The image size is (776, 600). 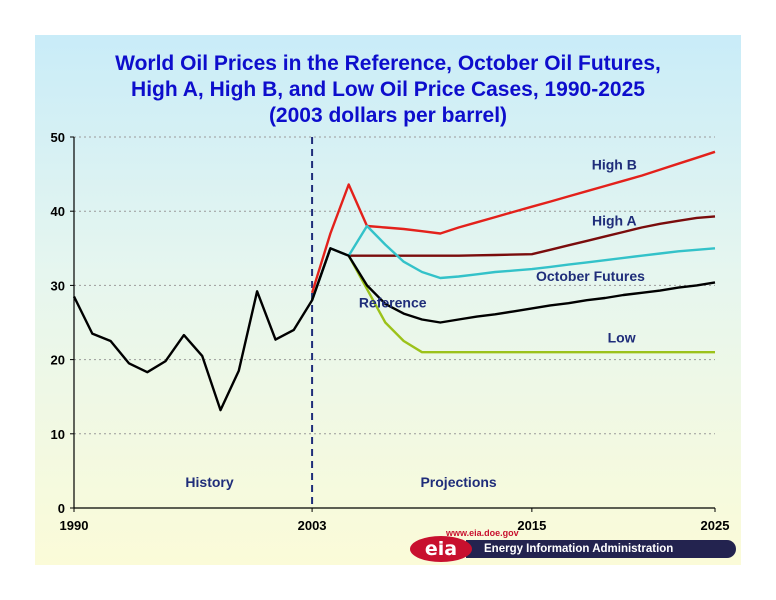 What do you see at coordinates (58, 434) in the screenshot?
I see `y-tick-label-10: 10` at bounding box center [58, 434].